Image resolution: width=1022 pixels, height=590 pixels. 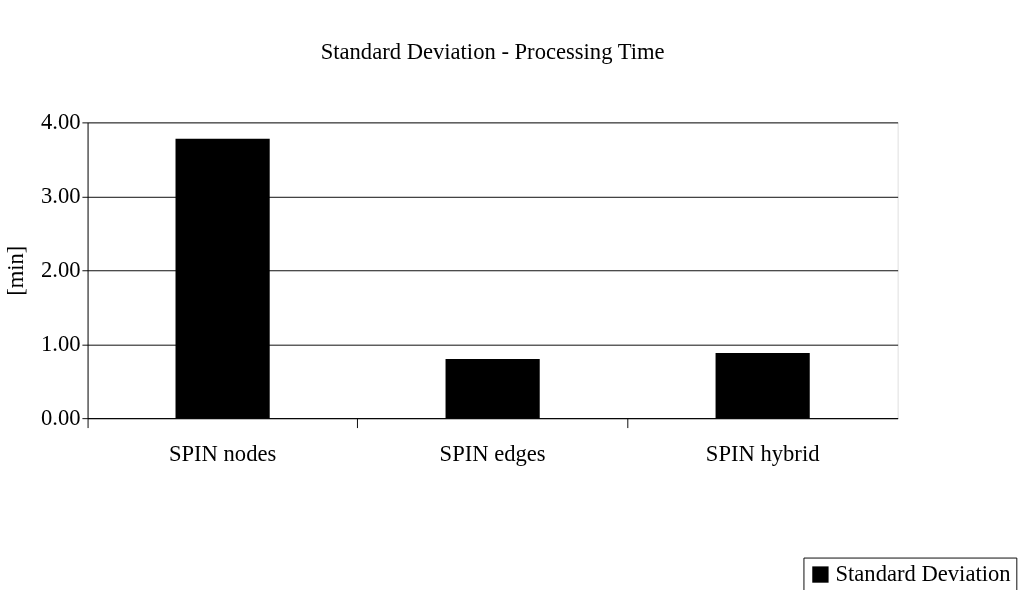 I want to click on y-axis-title: [min], so click(x=16, y=270).